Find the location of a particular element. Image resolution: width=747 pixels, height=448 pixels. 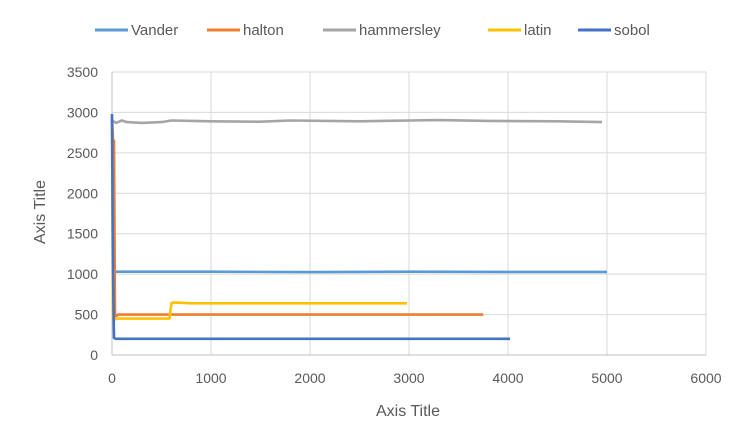

y-axis-title: Axis Title is located at coordinates (40, 212).